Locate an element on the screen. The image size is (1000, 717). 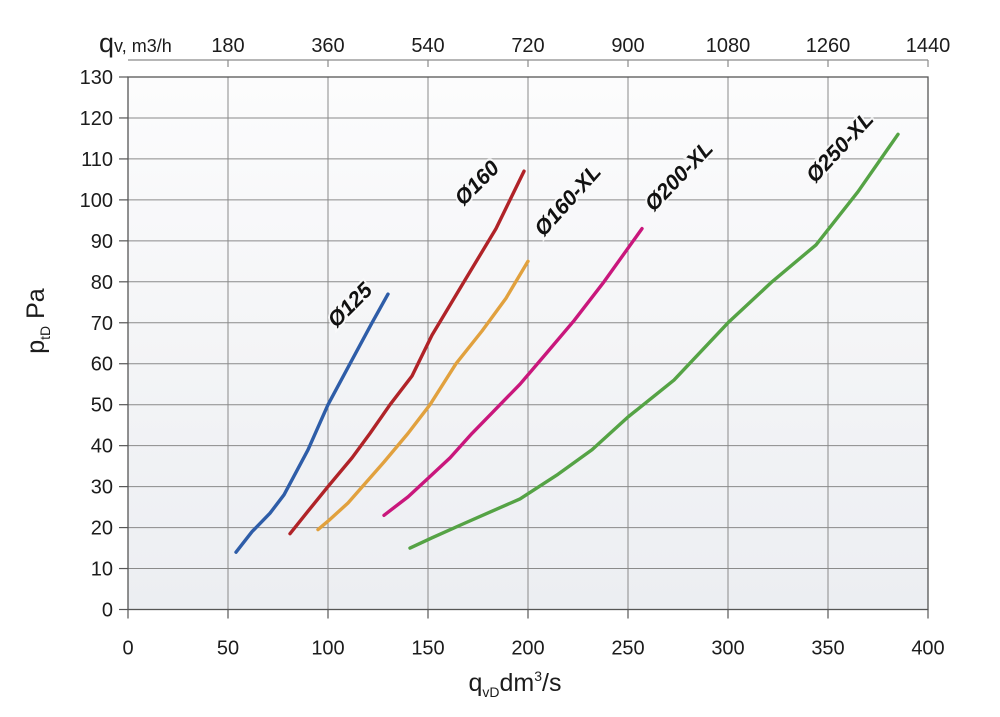
bottom-axis-tick-label: 400 is located at coordinates (927, 649).